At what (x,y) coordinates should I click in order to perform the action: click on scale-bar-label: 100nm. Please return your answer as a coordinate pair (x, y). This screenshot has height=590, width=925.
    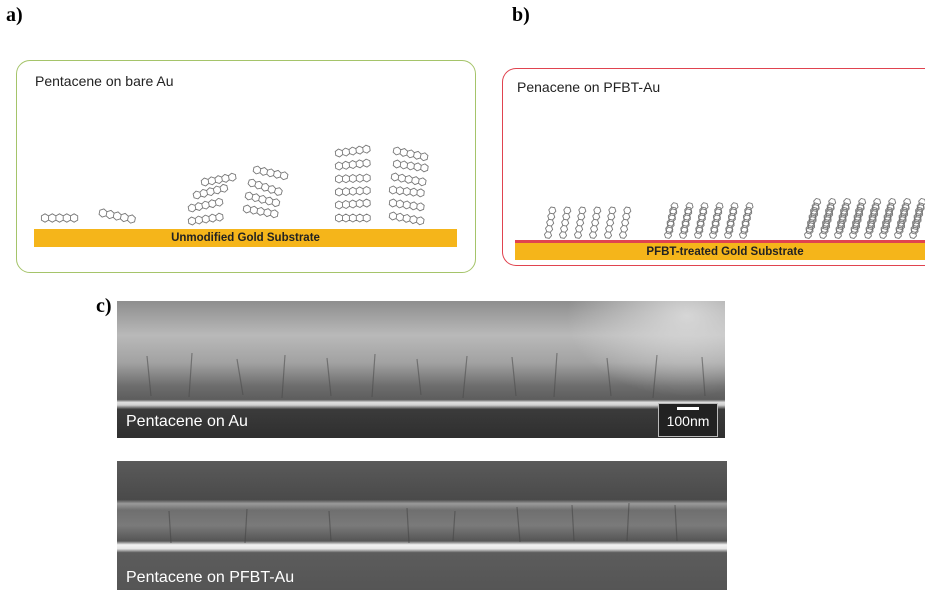
    Looking at the image, I should click on (688, 421).